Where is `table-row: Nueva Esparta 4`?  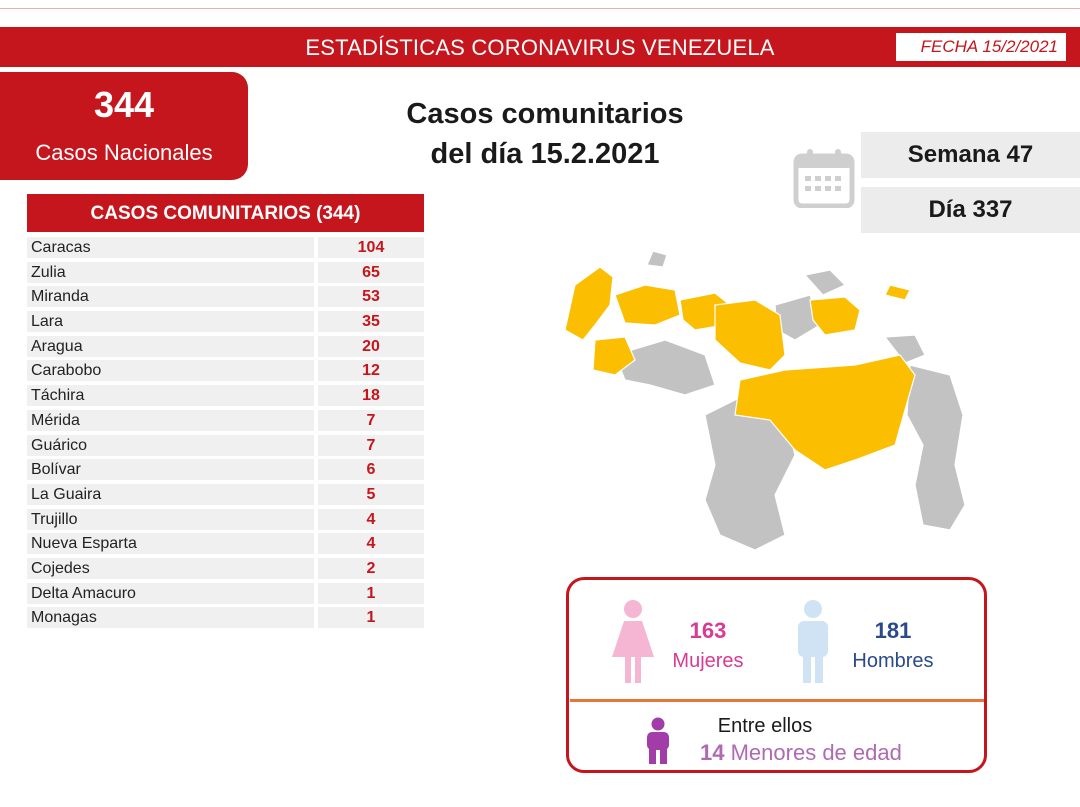 table-row: Nueva Esparta 4 is located at coordinates (225, 544).